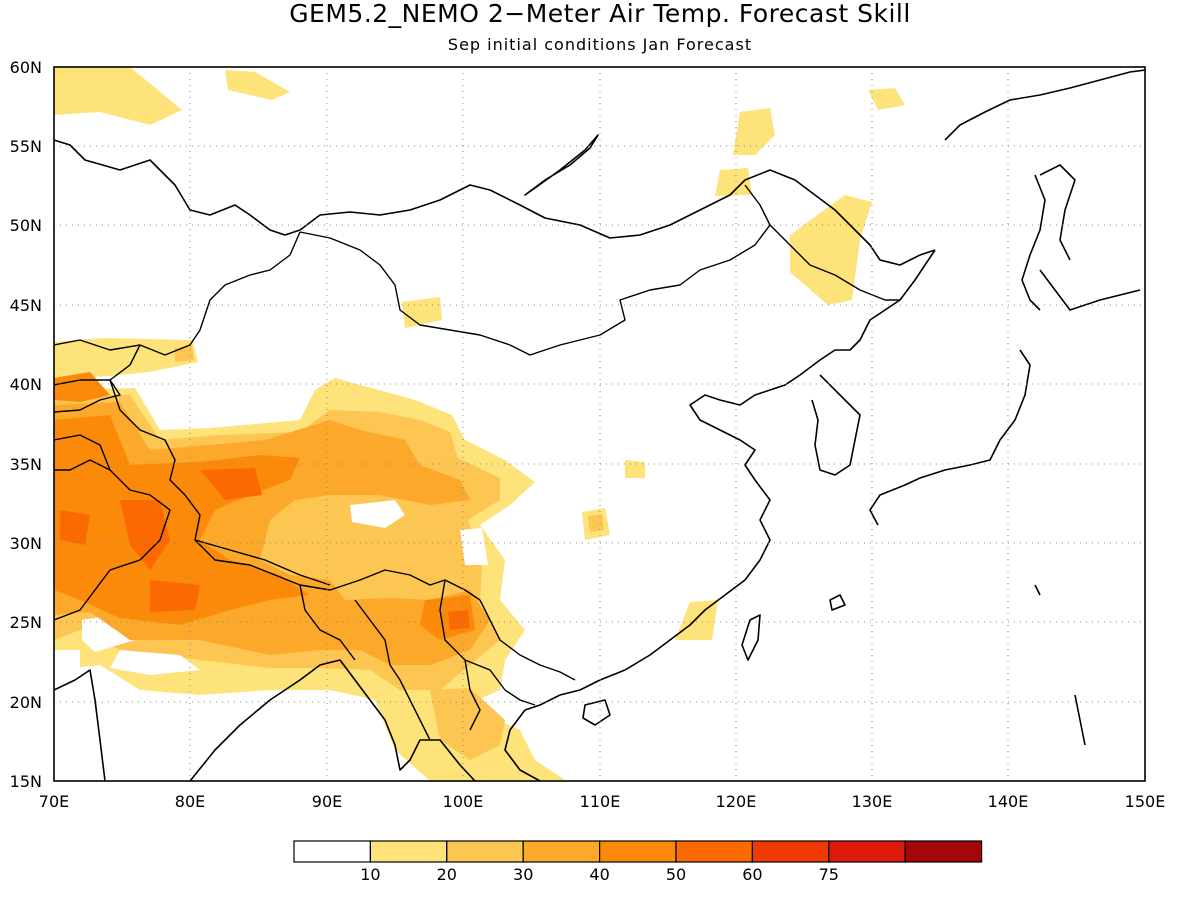 The width and height of the screenshot is (1200, 900). Describe the element at coordinates (26, 305) in the screenshot. I see `lat-tick-label: 45N` at that location.